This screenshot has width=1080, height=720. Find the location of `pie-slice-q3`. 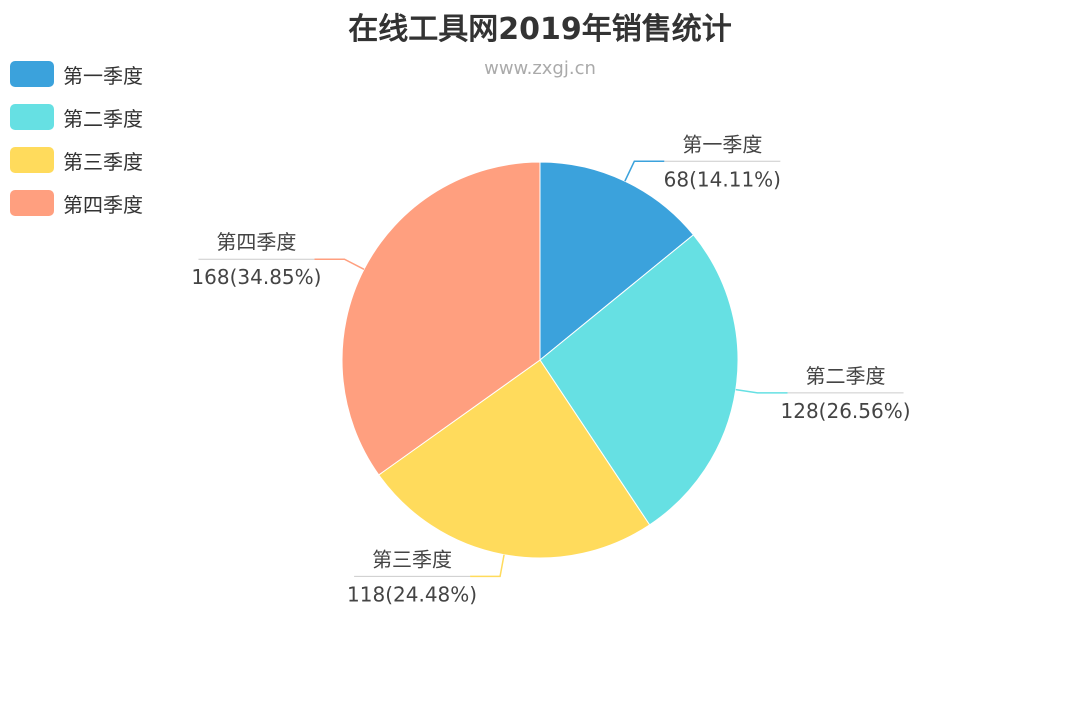

pie-slice-q3 is located at coordinates (514, 459).